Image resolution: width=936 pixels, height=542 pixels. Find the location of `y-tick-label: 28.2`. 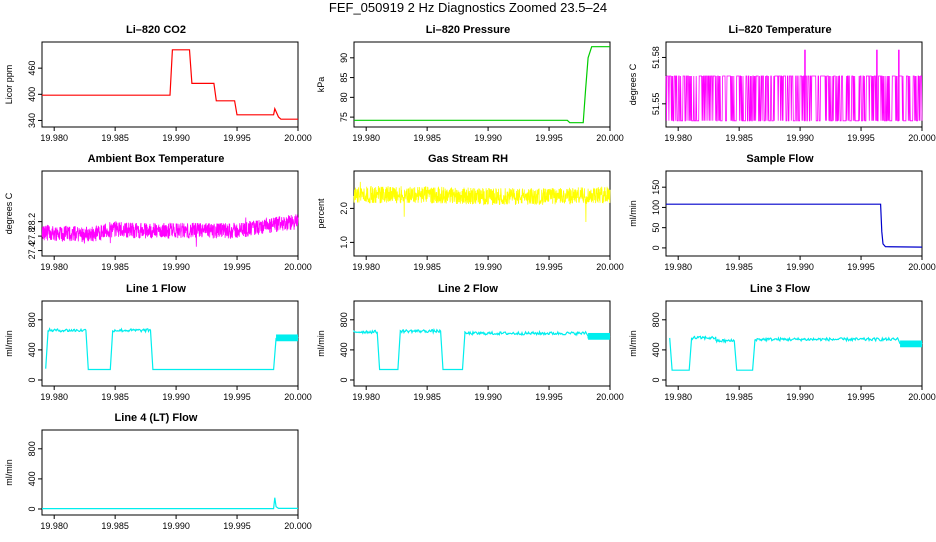

y-tick-label: 28.2 is located at coordinates (32, 222).